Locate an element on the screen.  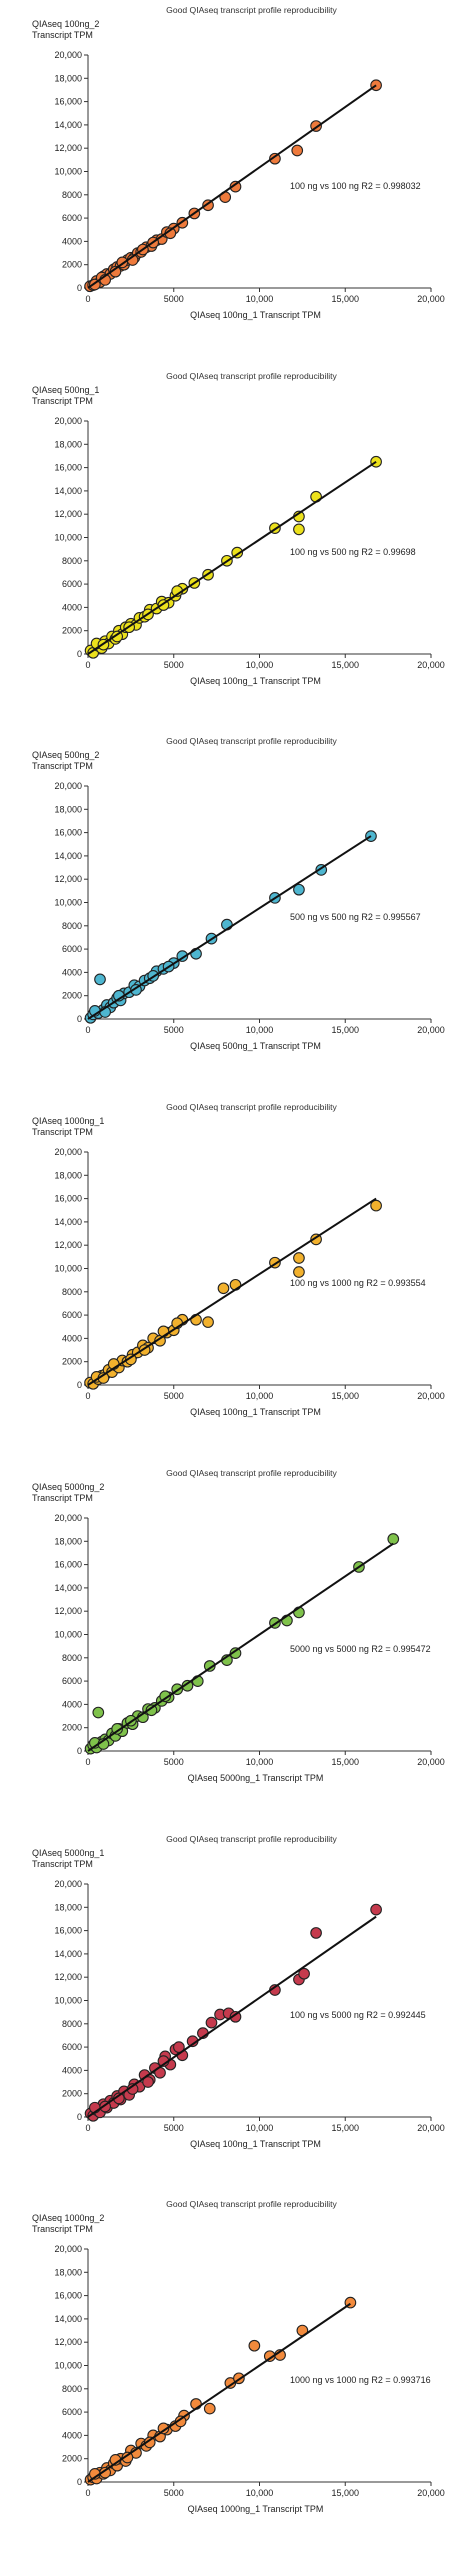
r2-annotation: 100 ng vs 500 ng R2 = 0.99698 is located at coordinates (353, 552).